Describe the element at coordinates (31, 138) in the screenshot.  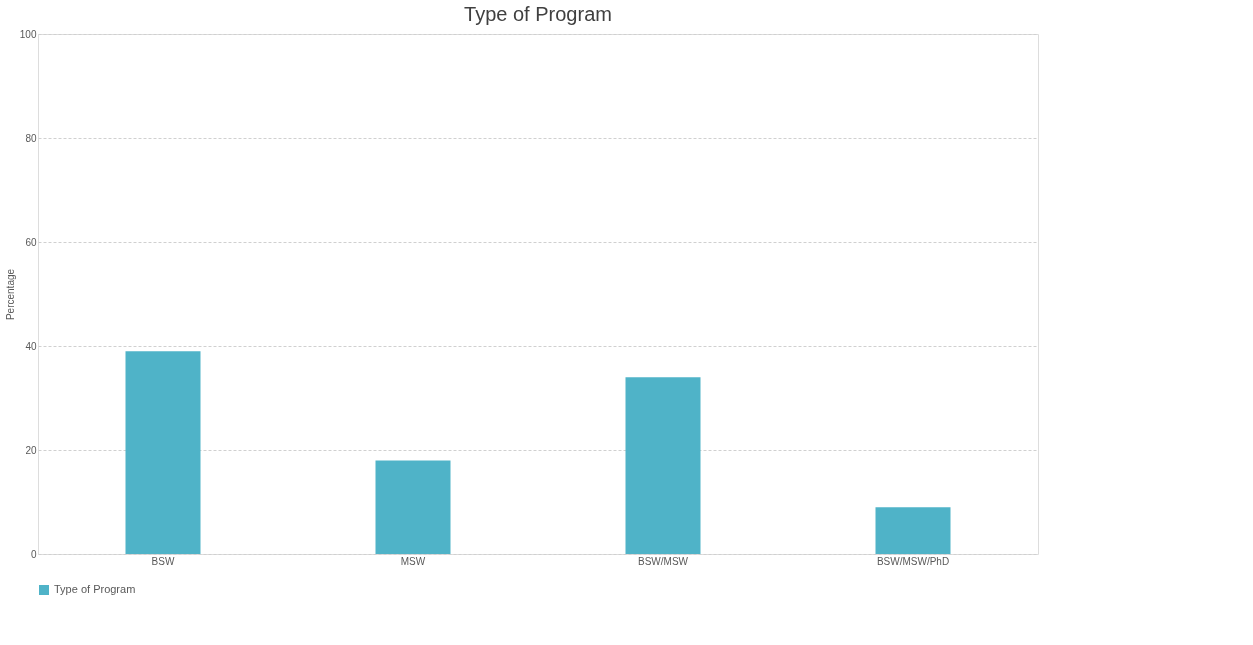
I see `y-tick-label: 80` at that location.